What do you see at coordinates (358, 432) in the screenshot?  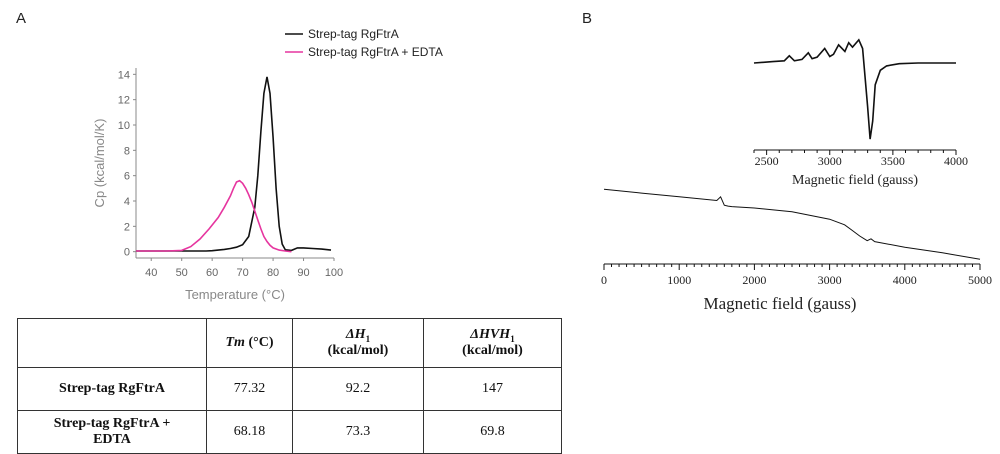 I see `row-dh: 73.3` at bounding box center [358, 432].